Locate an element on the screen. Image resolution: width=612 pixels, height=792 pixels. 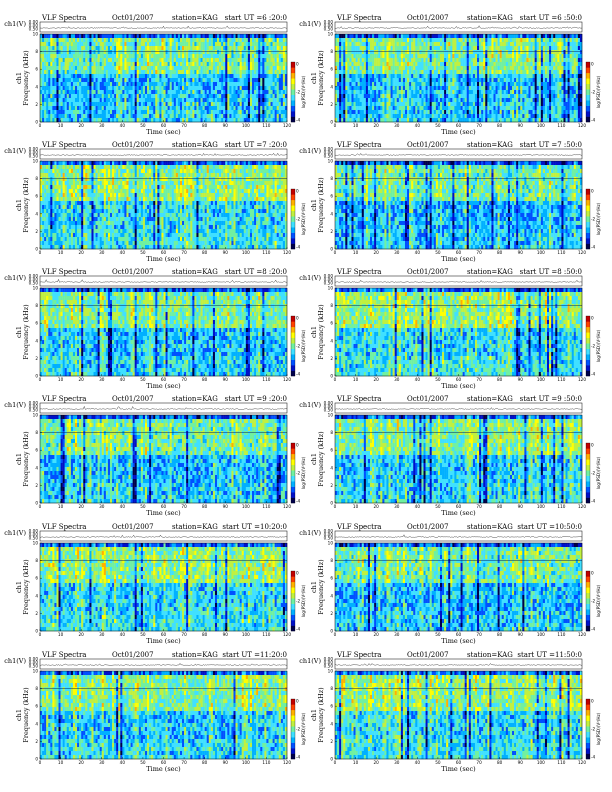
y-tick-label: 10 is located at coordinates (36, 34).